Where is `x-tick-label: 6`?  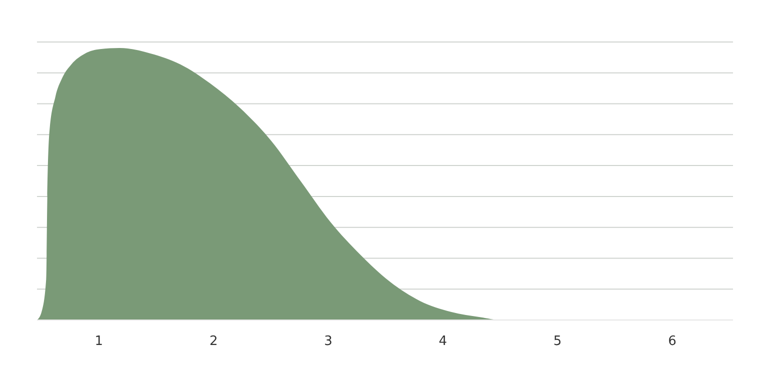
x-tick-label: 6 is located at coordinates (672, 342).